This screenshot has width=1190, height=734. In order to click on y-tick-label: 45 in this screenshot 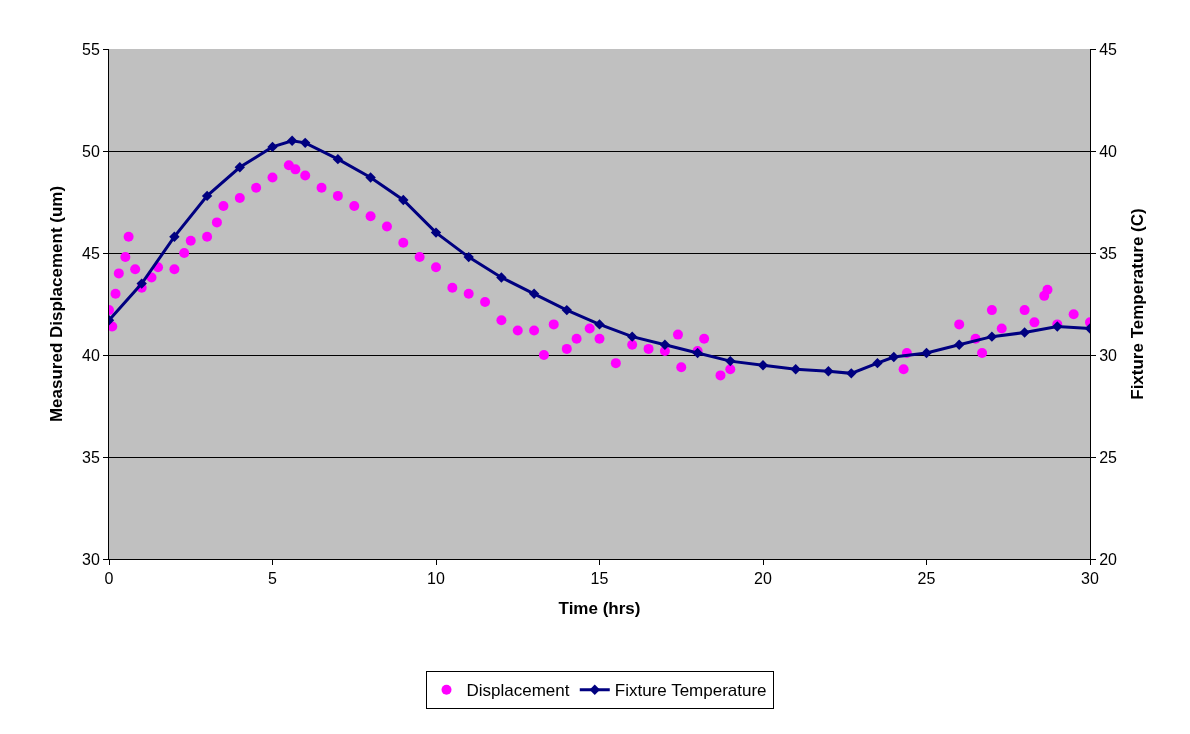, I will do `click(91, 253)`.